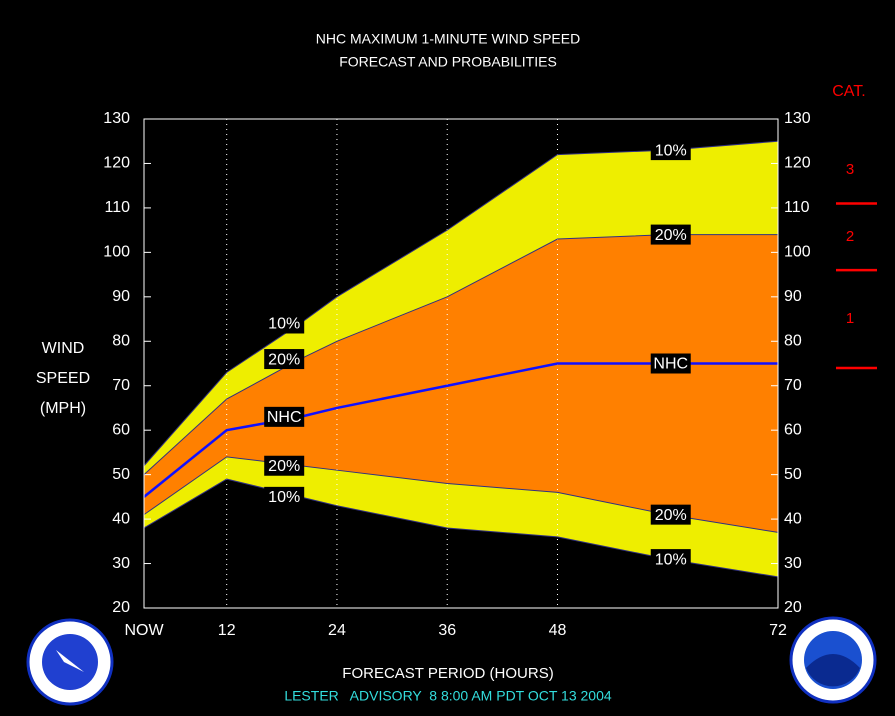  I want to click on y2-tick-label: 80, so click(793, 340).